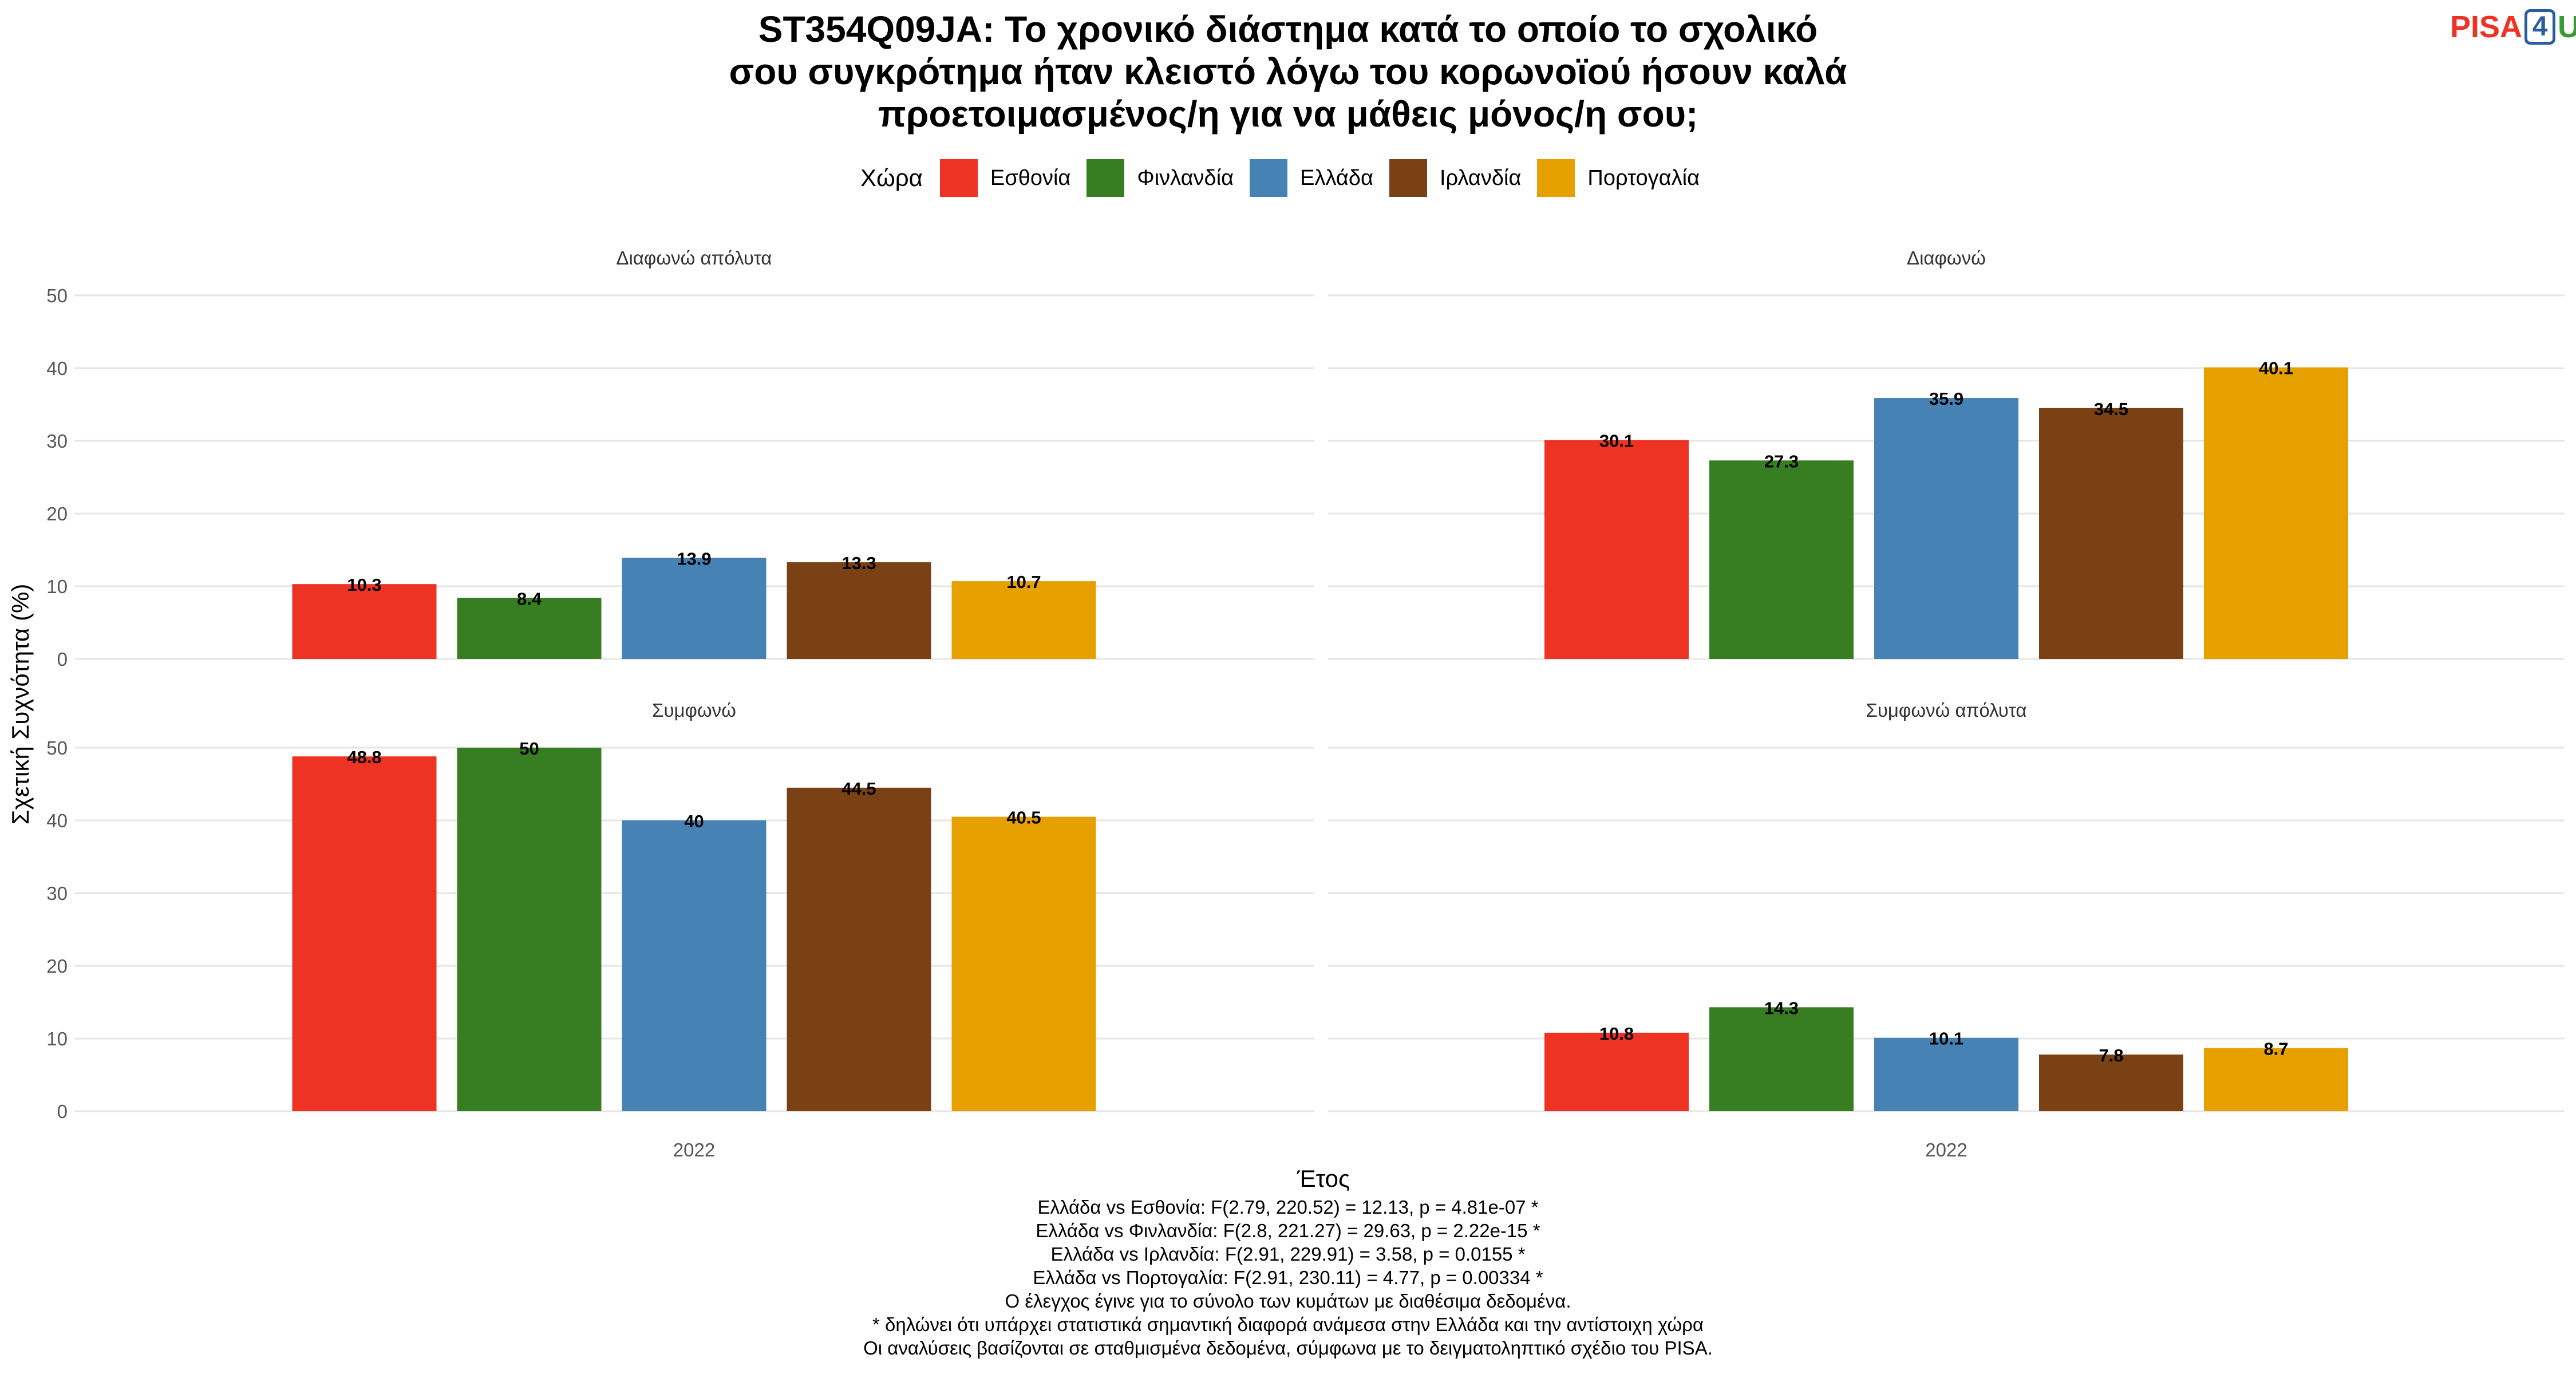 The image size is (2576, 1374). Describe the element at coordinates (1030, 177) in the screenshot. I see `legend-label-estonia: Εσθονία` at that location.